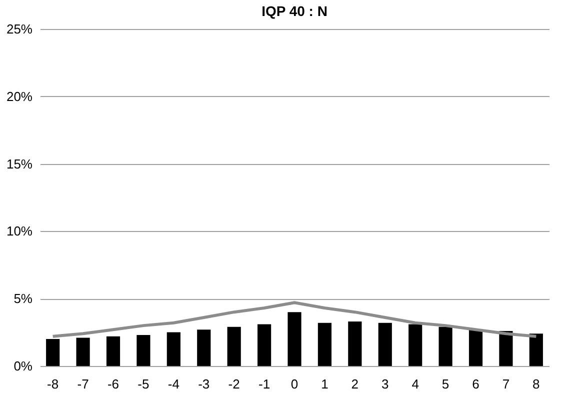 This screenshot has width=564, height=406. I want to click on x-tick-label: -8, so click(53, 384).